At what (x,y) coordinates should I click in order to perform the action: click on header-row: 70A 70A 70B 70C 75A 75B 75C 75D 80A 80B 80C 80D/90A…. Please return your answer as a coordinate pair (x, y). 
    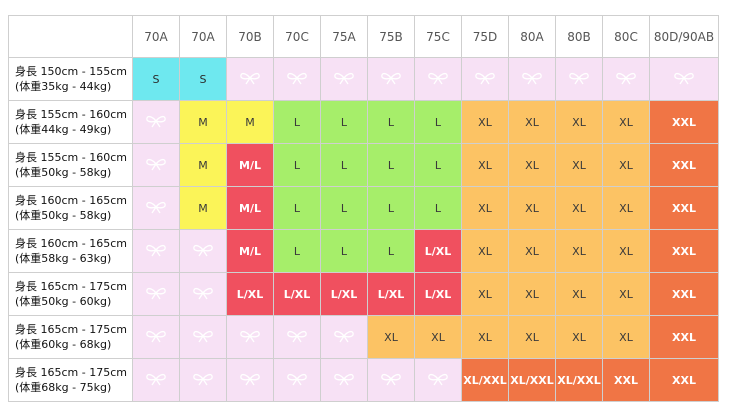
    Looking at the image, I should click on (363, 36).